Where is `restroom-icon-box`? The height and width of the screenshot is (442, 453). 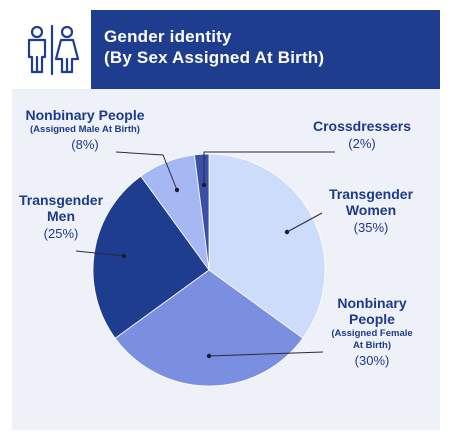
restroom-icon-box is located at coordinates (51, 49).